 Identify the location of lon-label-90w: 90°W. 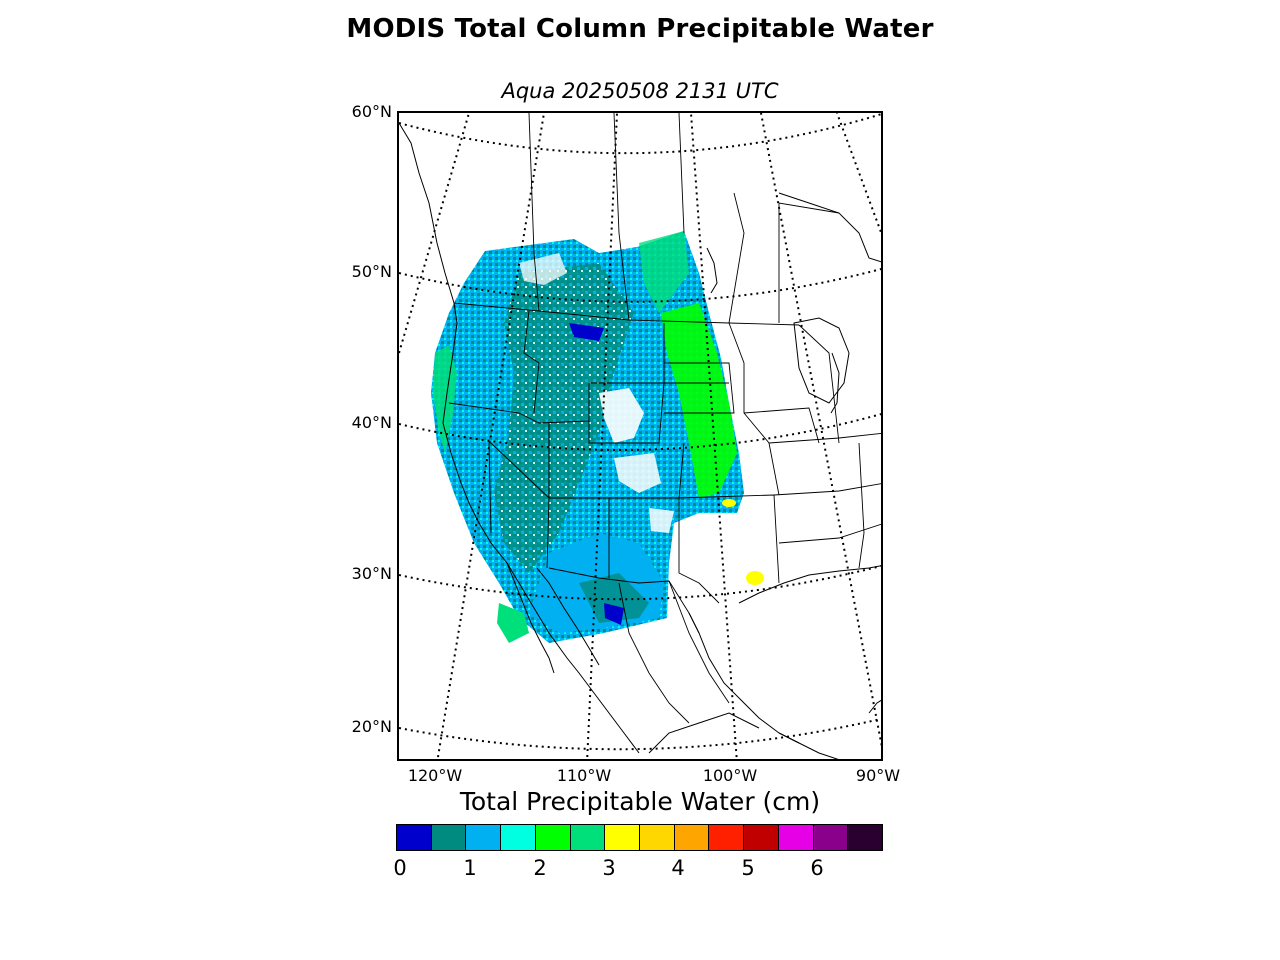
(878, 775).